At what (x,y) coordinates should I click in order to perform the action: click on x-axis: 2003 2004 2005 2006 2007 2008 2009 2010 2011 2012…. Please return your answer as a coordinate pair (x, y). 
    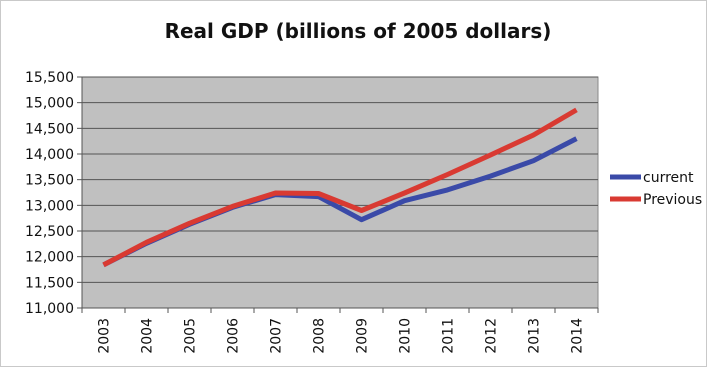
    Looking at the image, I should click on (340, 330).